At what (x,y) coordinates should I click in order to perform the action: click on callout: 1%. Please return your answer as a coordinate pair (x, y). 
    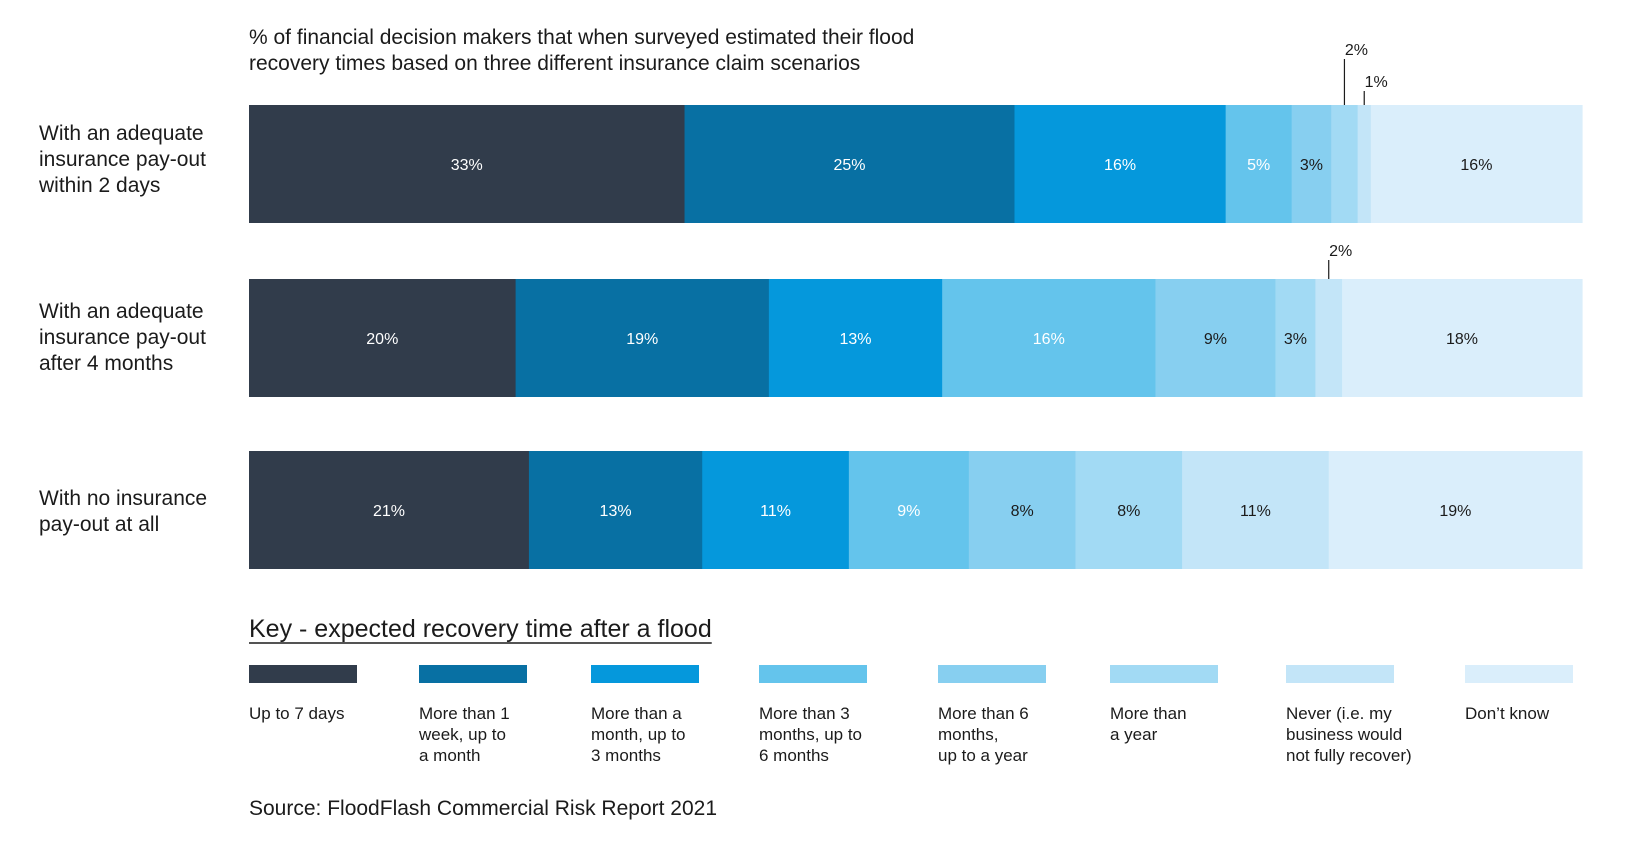
    Looking at the image, I should click on (1375, 89).